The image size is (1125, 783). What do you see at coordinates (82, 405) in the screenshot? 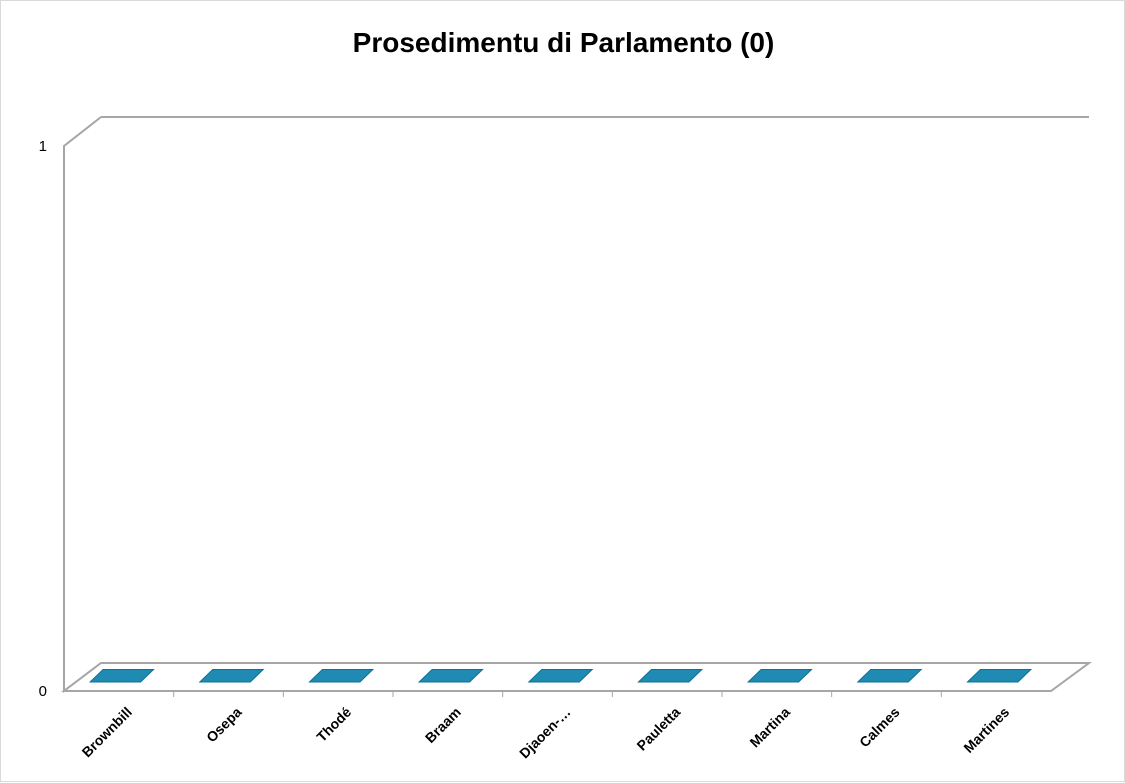
I see `side-wall` at bounding box center [82, 405].